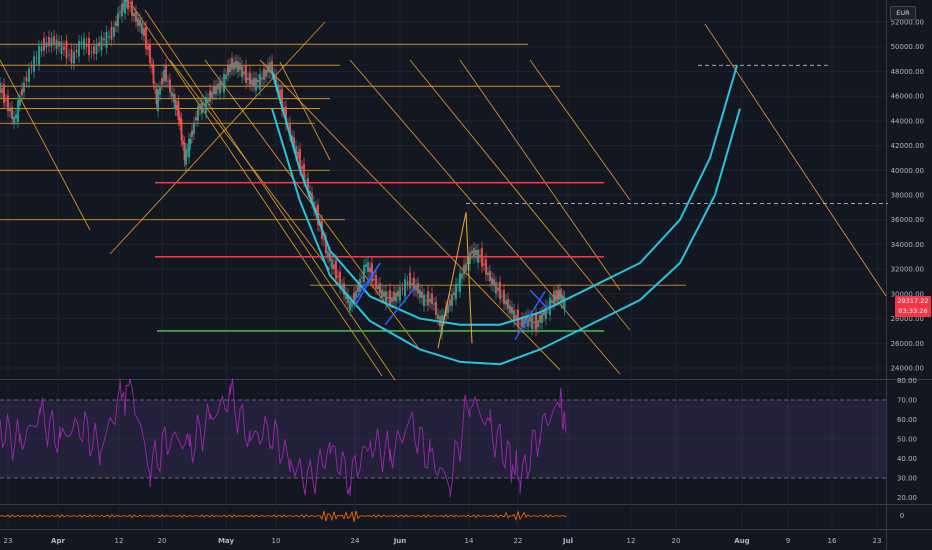 Image resolution: width=932 pixels, height=550 pixels. Describe the element at coordinates (567, 541) in the screenshot. I see `x-tick-label: Jul` at that location.